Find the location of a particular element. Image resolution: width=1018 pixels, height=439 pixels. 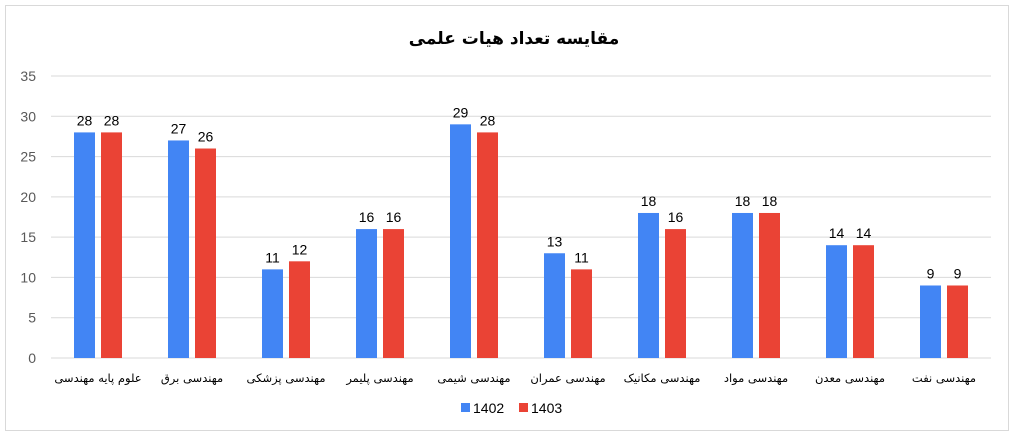

x-category-label: مهندسی پزشکی is located at coordinates (286, 378).